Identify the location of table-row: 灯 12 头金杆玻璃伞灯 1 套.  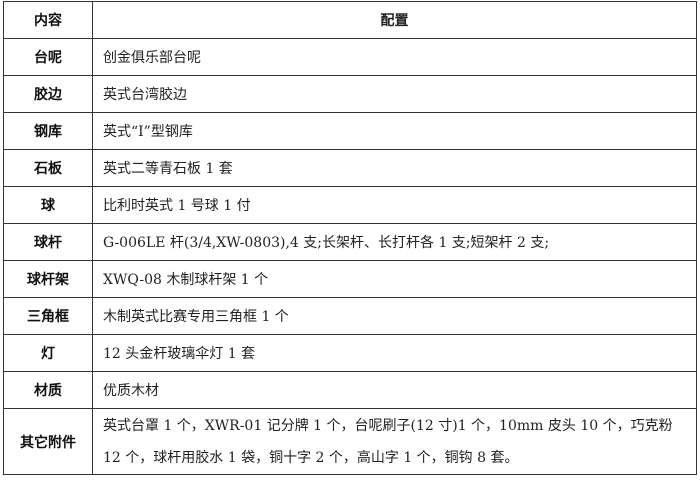
(350, 353).